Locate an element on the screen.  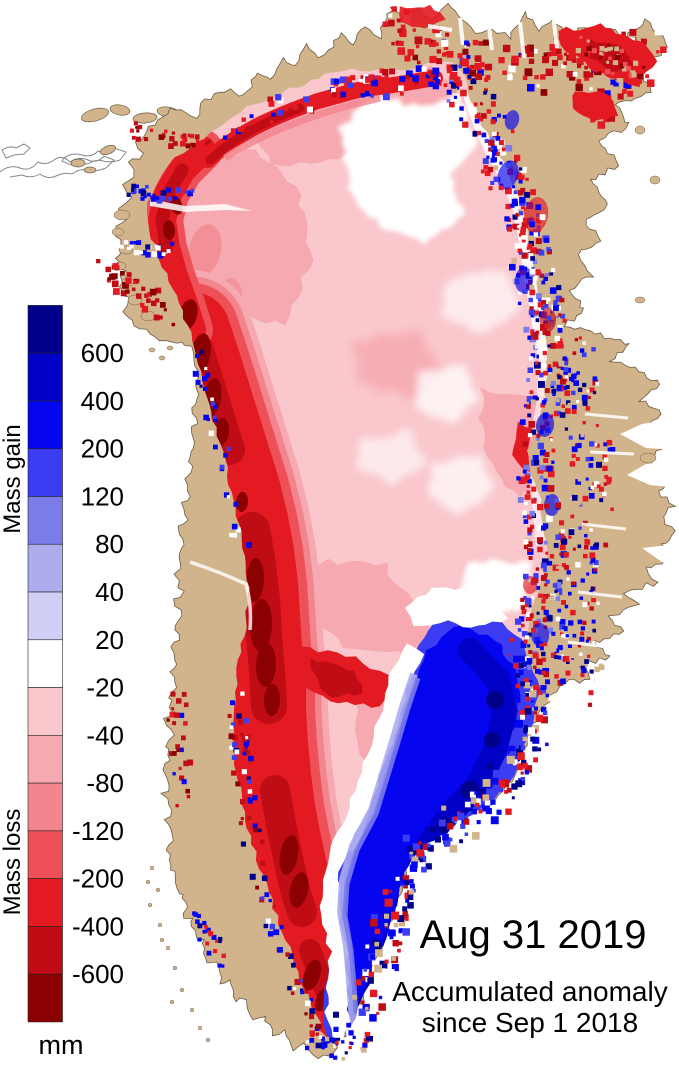
svg-text: -120 is located at coordinates (98, 831).